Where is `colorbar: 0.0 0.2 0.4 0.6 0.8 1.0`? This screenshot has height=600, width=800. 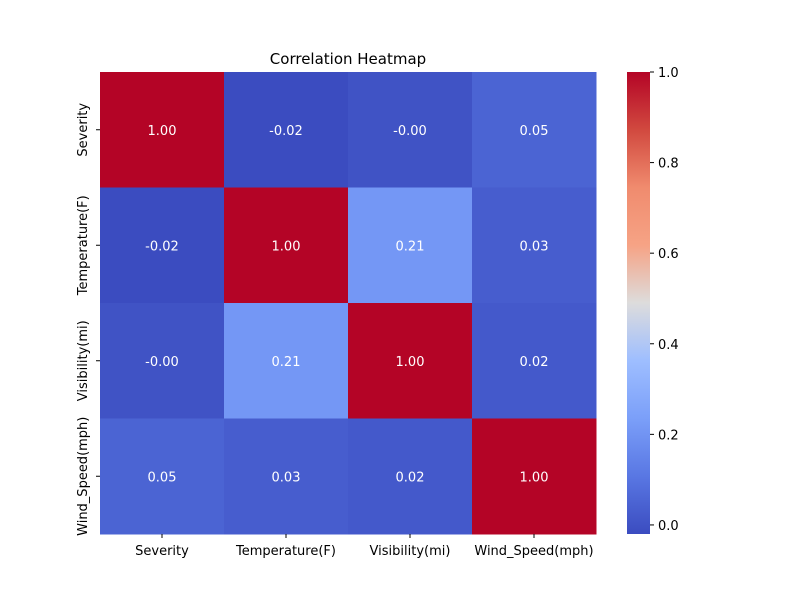 colorbar: 0.0 0.2 0.4 0.6 0.8 1.0 is located at coordinates (653, 300).